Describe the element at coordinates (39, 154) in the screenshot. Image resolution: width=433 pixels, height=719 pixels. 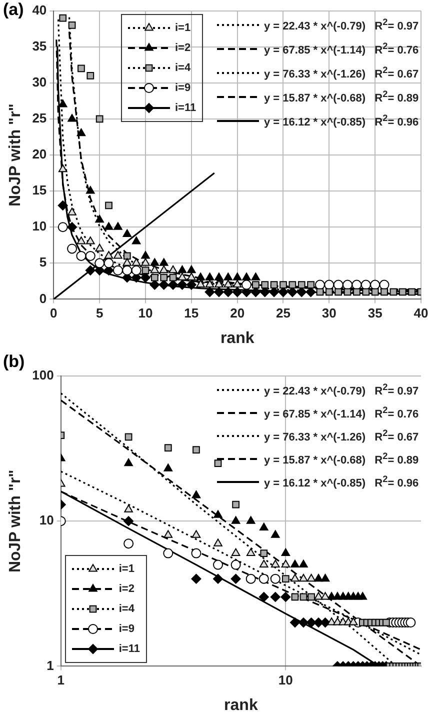
I see `y-tick-label: 20` at that location.